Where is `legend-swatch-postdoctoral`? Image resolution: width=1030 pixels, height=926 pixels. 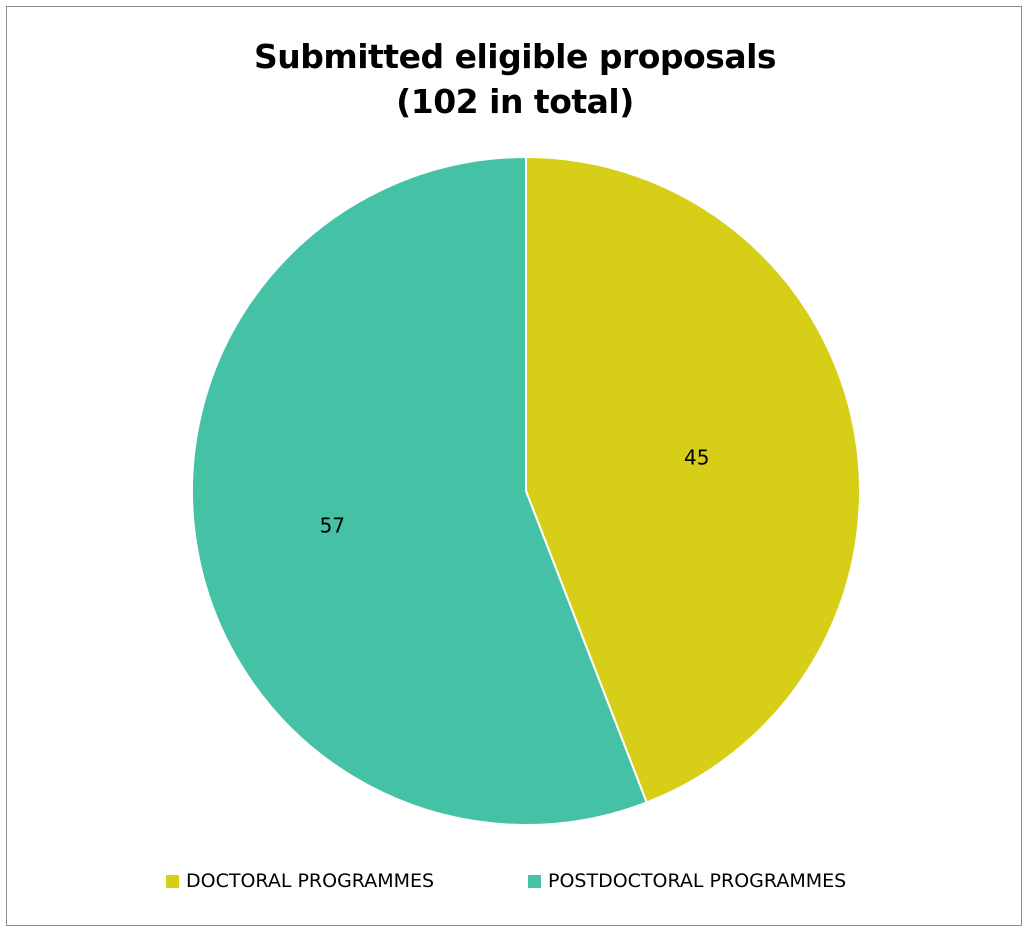
legend-swatch-postdoctoral is located at coordinates (534, 881).